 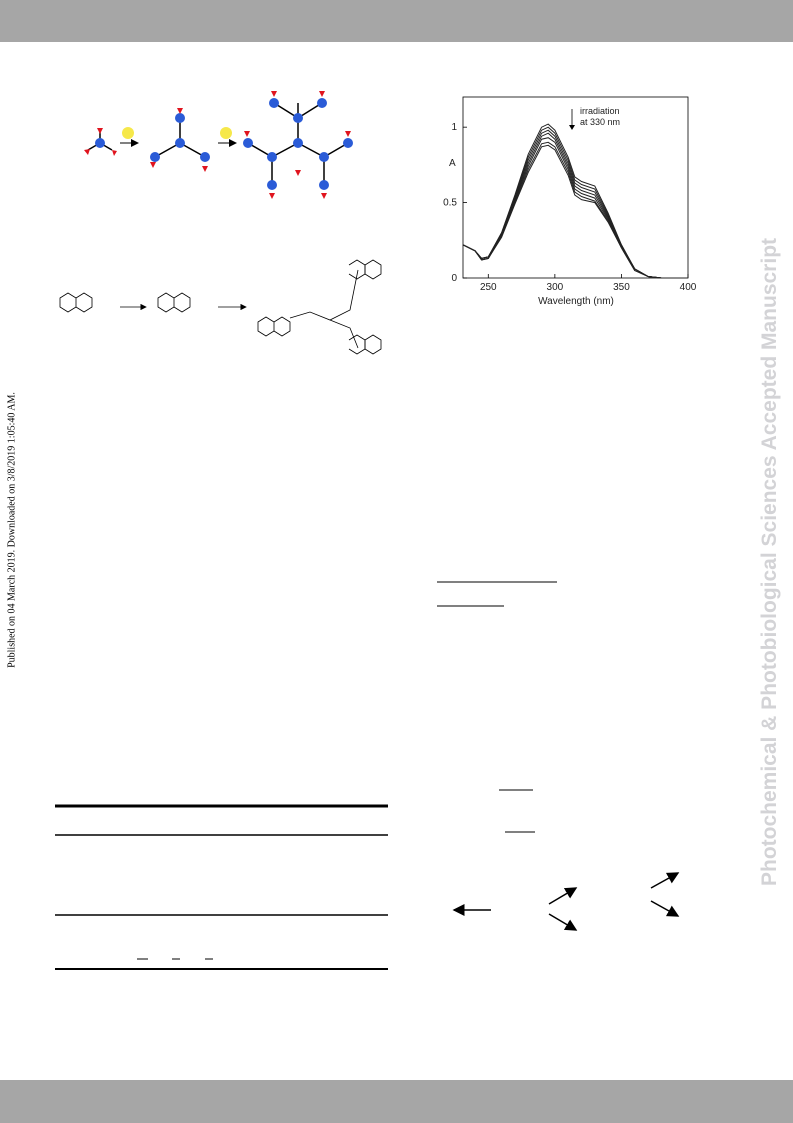 What do you see at coordinates (450, 203) in the screenshot?
I see `y-tick-label: 0.5` at bounding box center [450, 203].